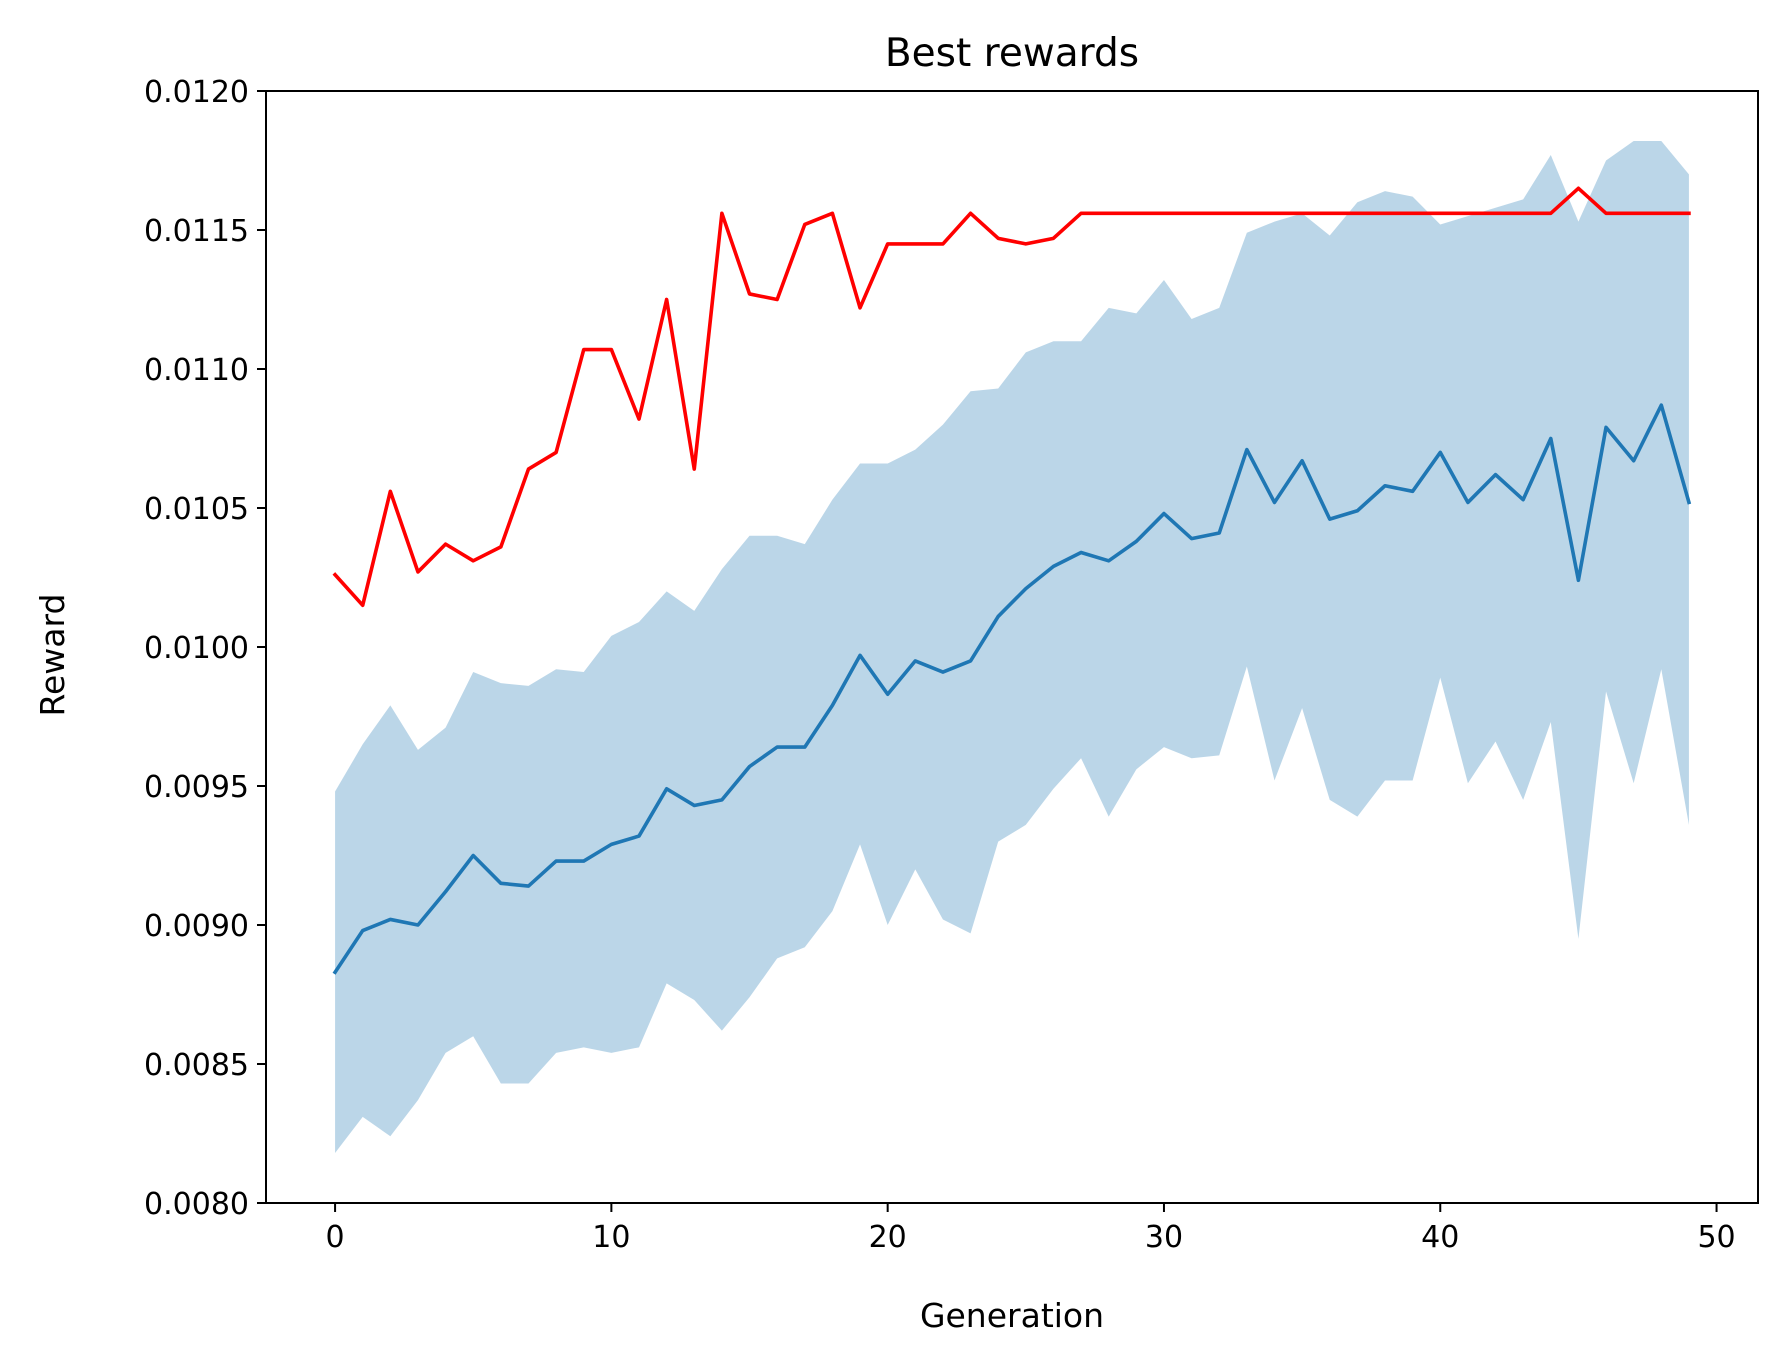 This screenshot has width=1781, height=1361. Describe the element at coordinates (196, 926) in the screenshot. I see `y-tick-label: 0.0090` at that location.